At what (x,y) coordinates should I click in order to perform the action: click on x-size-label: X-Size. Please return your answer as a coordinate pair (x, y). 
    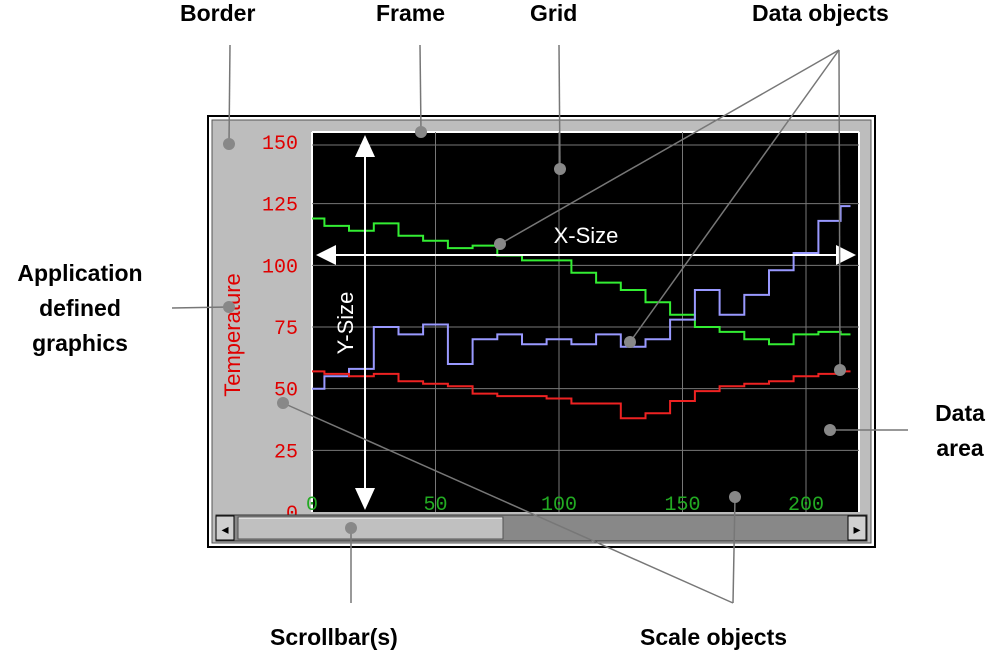
    Looking at the image, I should click on (586, 235).